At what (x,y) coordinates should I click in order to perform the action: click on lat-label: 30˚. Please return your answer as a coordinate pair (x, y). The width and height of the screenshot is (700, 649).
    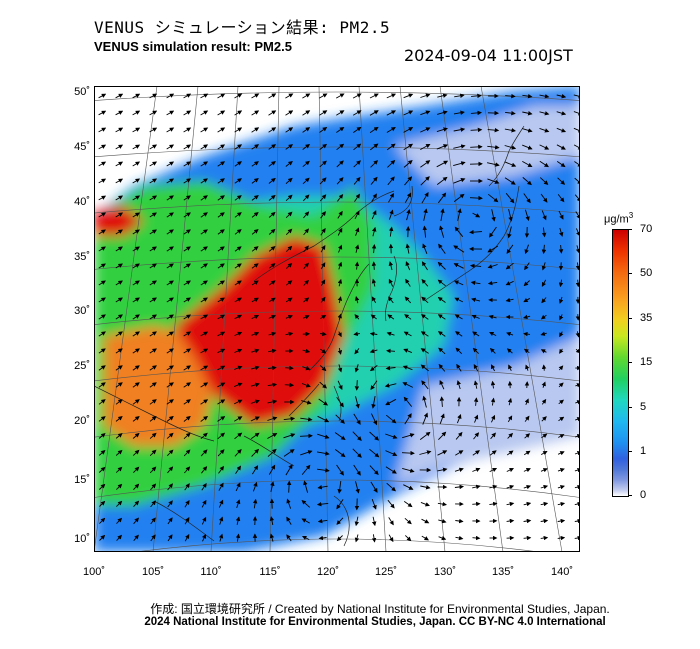
    Looking at the image, I should click on (82, 311).